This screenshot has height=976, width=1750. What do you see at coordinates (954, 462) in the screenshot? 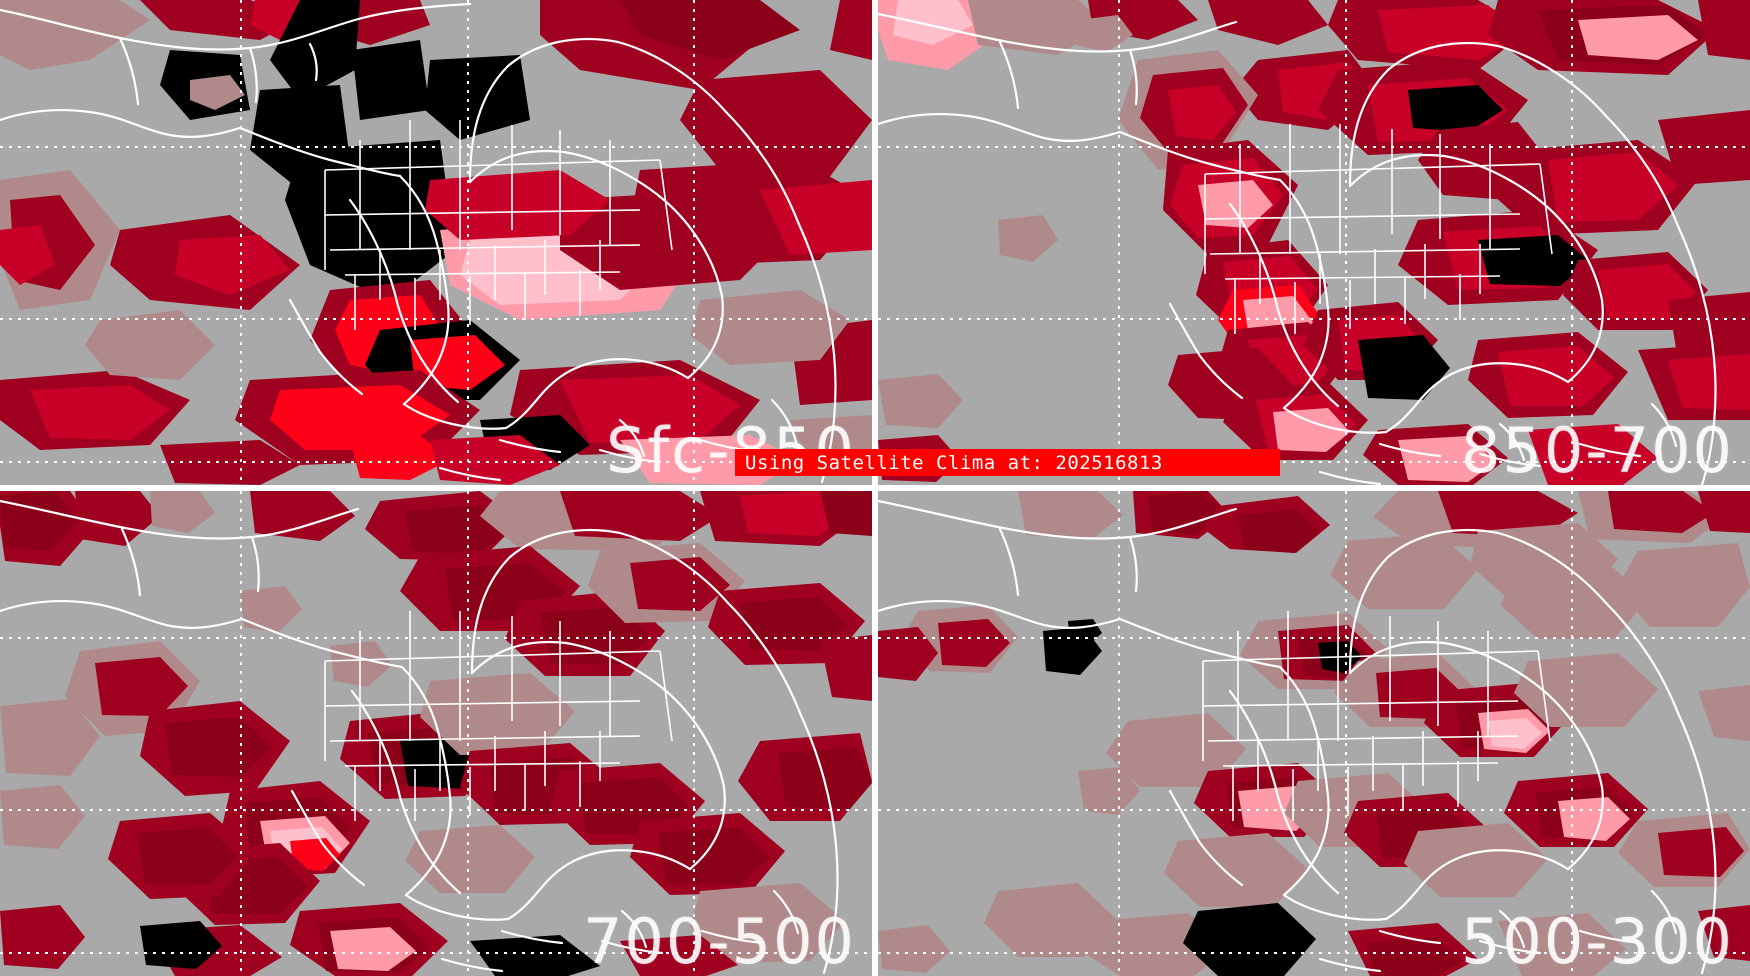
I see `status-banner-text: Using Satellite Clima at: 202516813` at bounding box center [954, 462].